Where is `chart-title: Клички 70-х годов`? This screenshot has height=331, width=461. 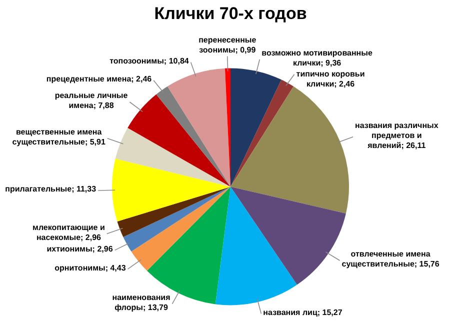
chart-title: Клички 70-х годов is located at coordinates (230, 13).